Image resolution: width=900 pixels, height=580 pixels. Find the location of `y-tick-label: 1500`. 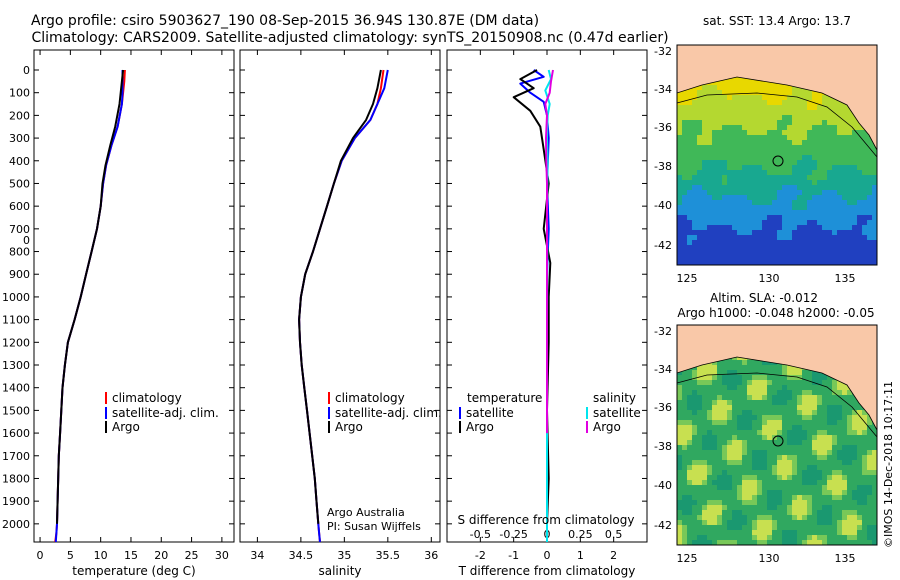

y-tick-label: 1500 is located at coordinates (16, 410).